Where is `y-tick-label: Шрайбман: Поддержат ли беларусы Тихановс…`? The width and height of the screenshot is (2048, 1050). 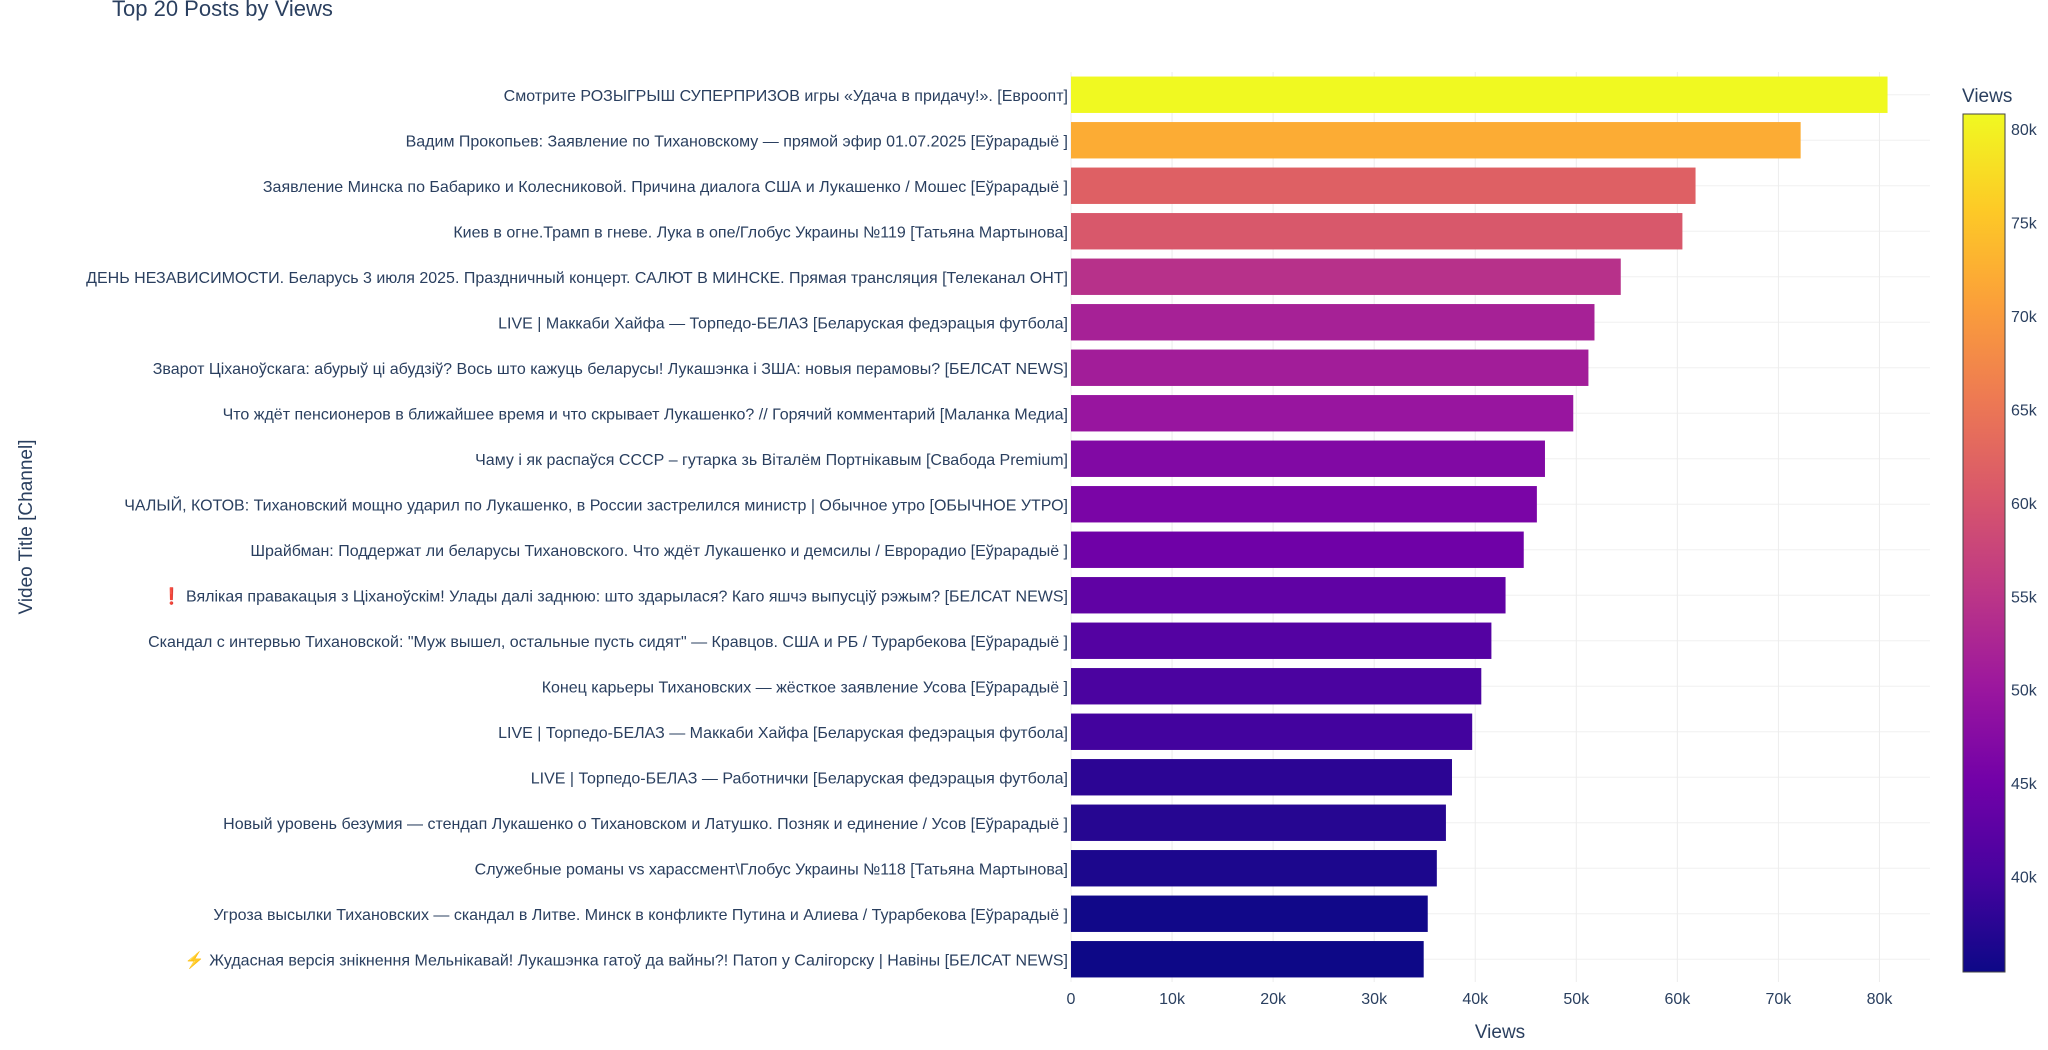 y-tick-label: Шрайбман: Поддержат ли беларусы Тихановс… is located at coordinates (659, 551).